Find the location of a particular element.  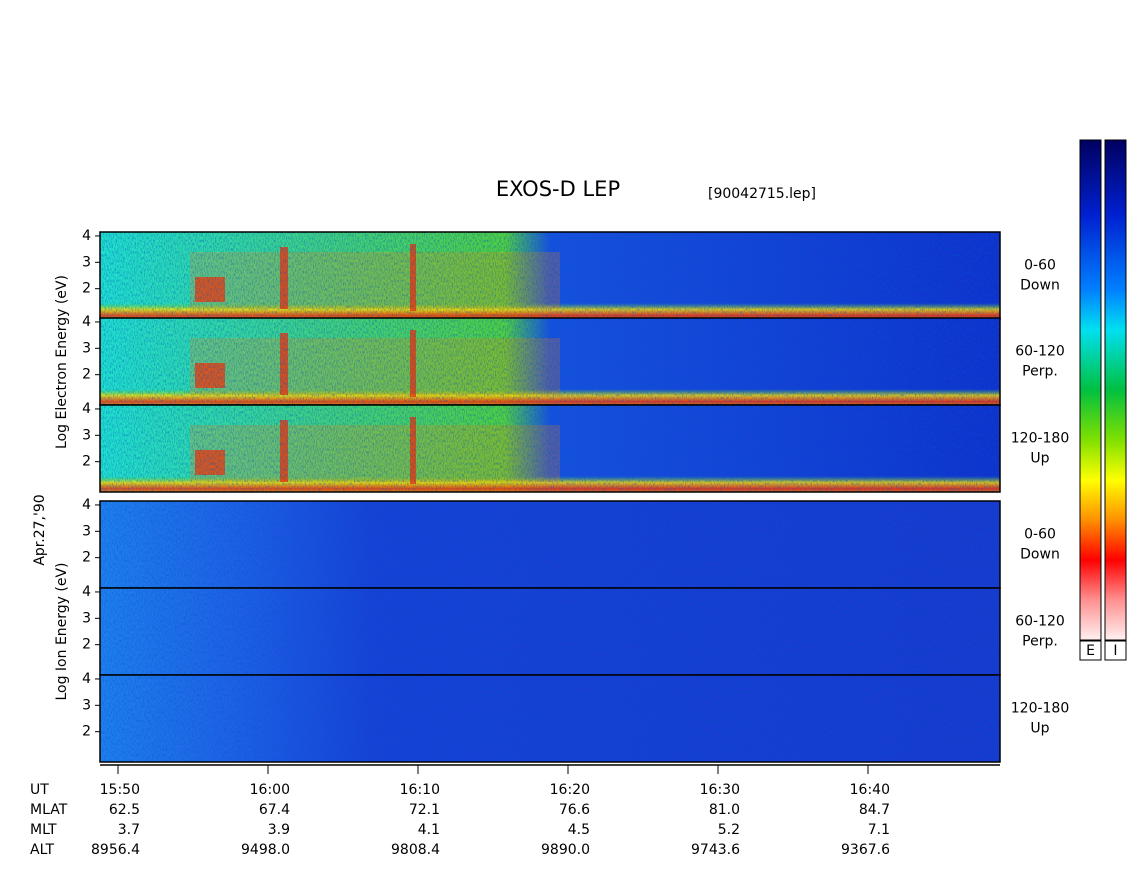

orbit-value: 9890.0 is located at coordinates (565, 850).